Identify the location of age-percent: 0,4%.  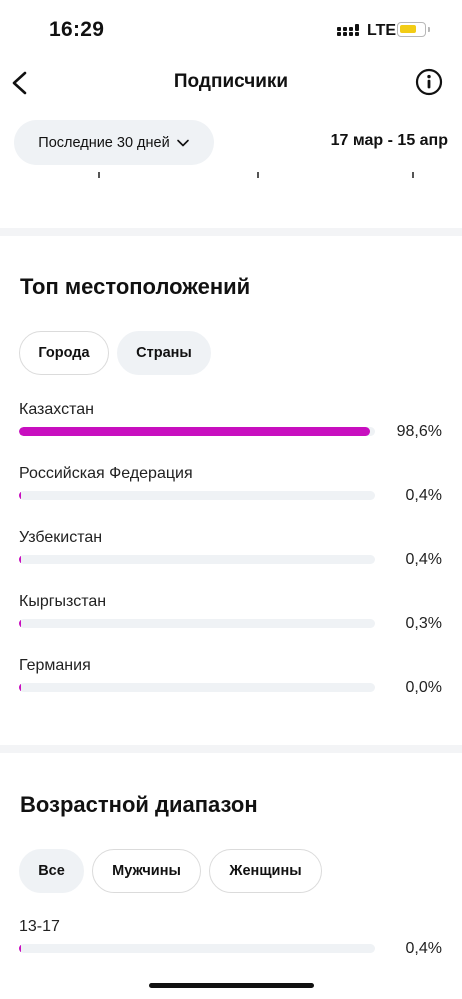
(423, 948).